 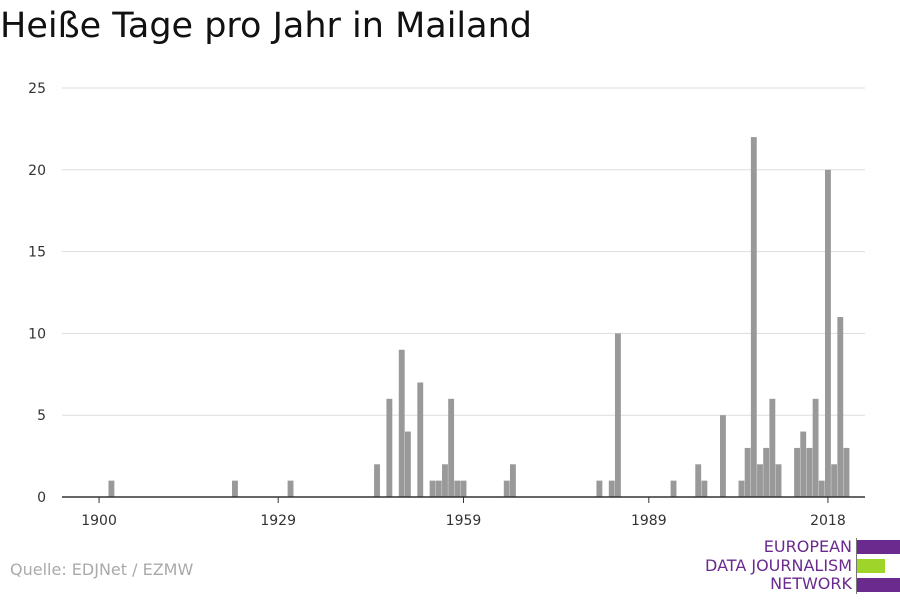 What do you see at coordinates (37, 89) in the screenshot?
I see `y-tick-label: 25` at bounding box center [37, 89].